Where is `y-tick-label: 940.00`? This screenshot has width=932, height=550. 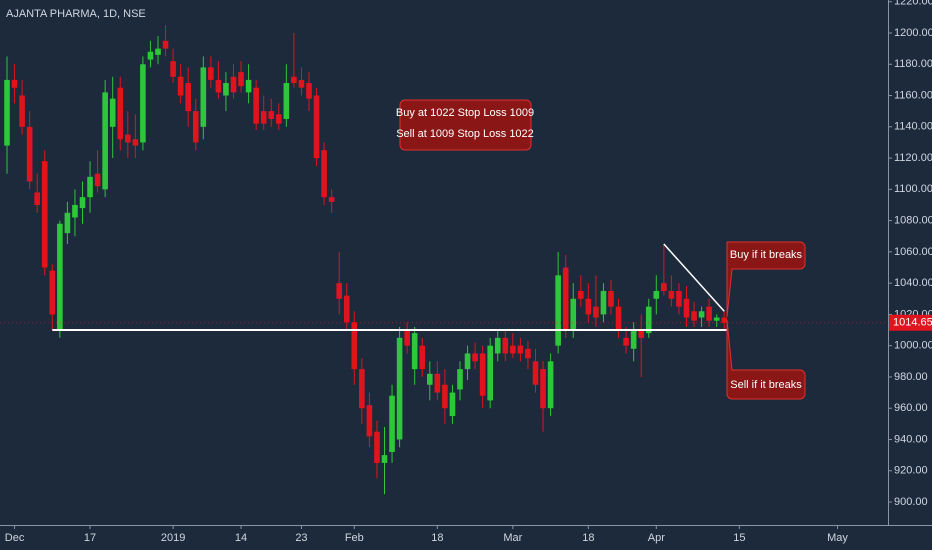
y-tick-label: 940.00 is located at coordinates (911, 439).